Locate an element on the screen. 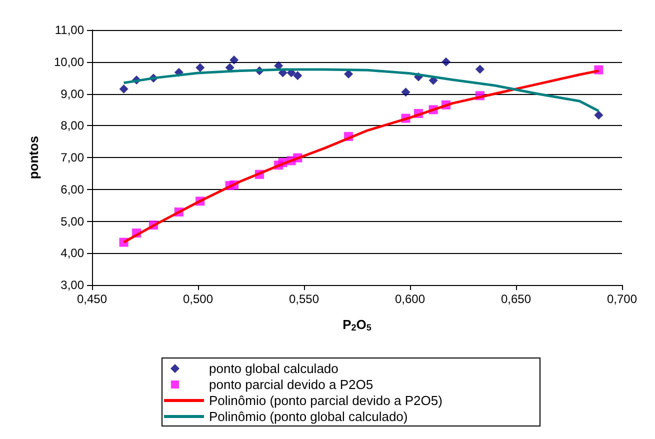  x-tick-label: 0,600 is located at coordinates (410, 299).